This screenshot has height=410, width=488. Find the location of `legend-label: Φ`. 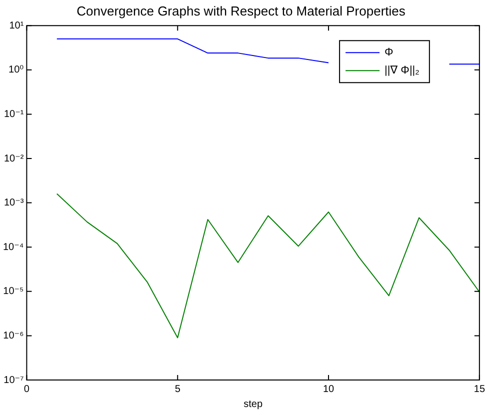

legend-label: Φ is located at coordinates (389, 52).